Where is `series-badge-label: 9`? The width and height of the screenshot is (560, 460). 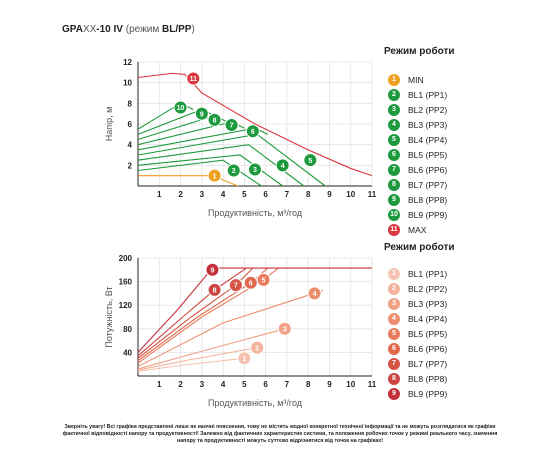 series-badge-label: 9 is located at coordinates (213, 270).